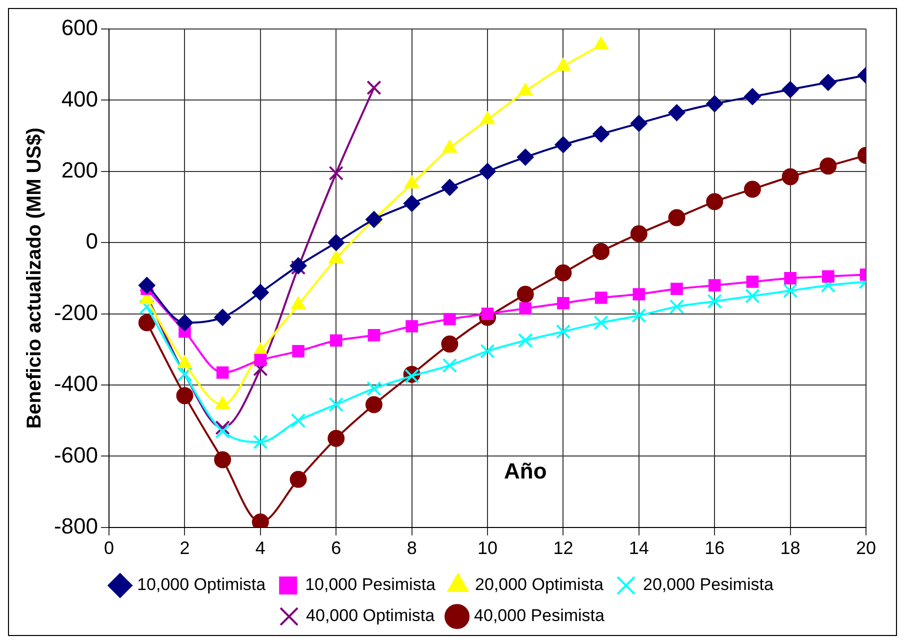 The width and height of the screenshot is (905, 644). I want to click on x-tick-label: 8, so click(411, 548).